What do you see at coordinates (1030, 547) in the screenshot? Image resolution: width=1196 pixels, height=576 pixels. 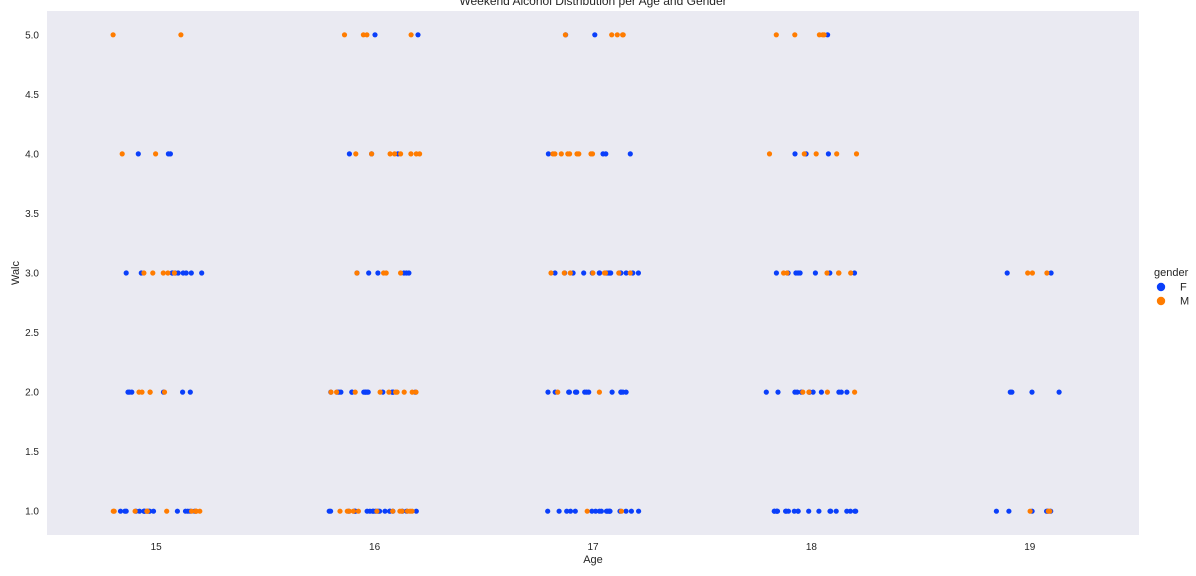 I see `x-tick-label: 19` at bounding box center [1030, 547].